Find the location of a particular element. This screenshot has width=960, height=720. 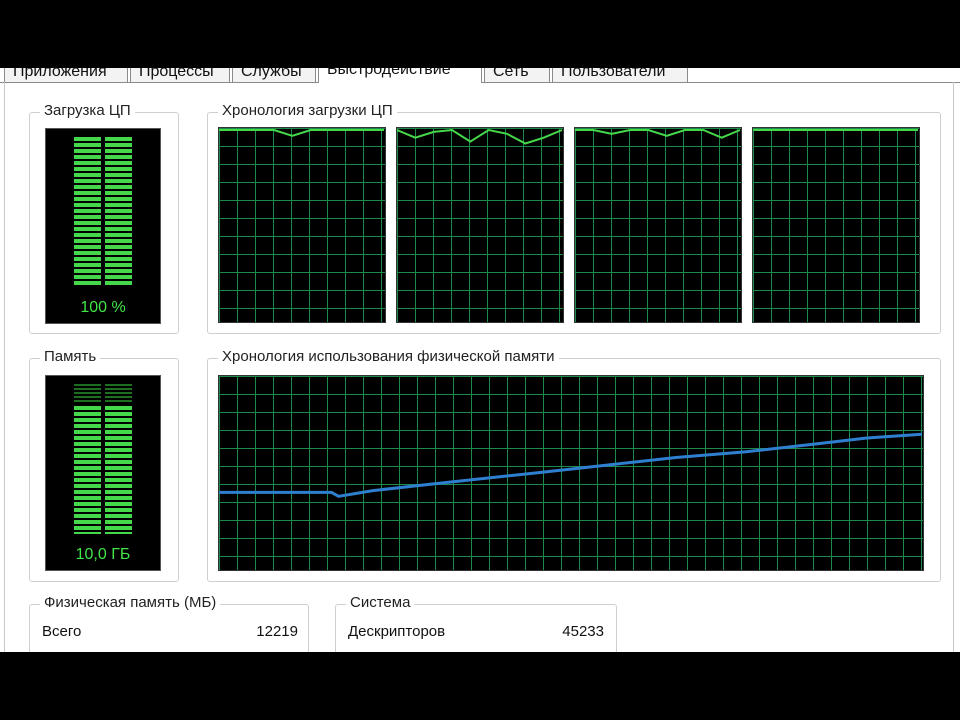

memory-group: Память 10,0 ГБ is located at coordinates (104, 465).